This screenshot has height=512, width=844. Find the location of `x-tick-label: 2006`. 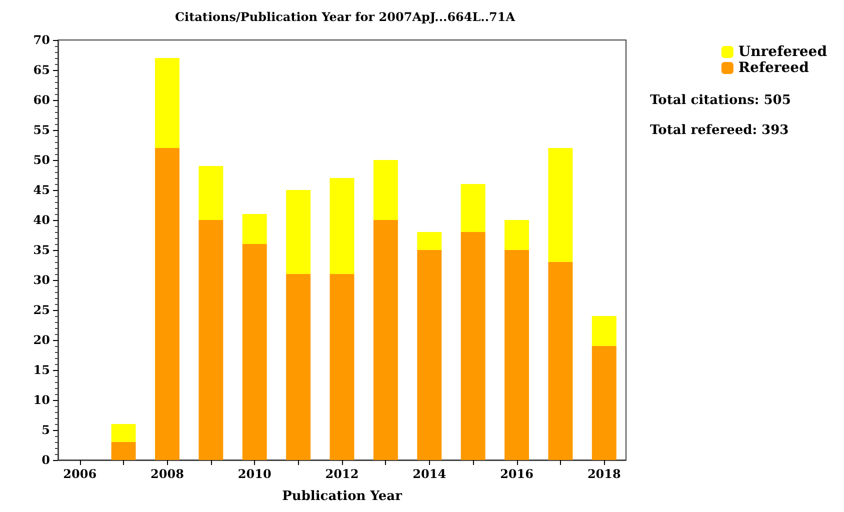

x-tick-label: 2006 is located at coordinates (80, 474).